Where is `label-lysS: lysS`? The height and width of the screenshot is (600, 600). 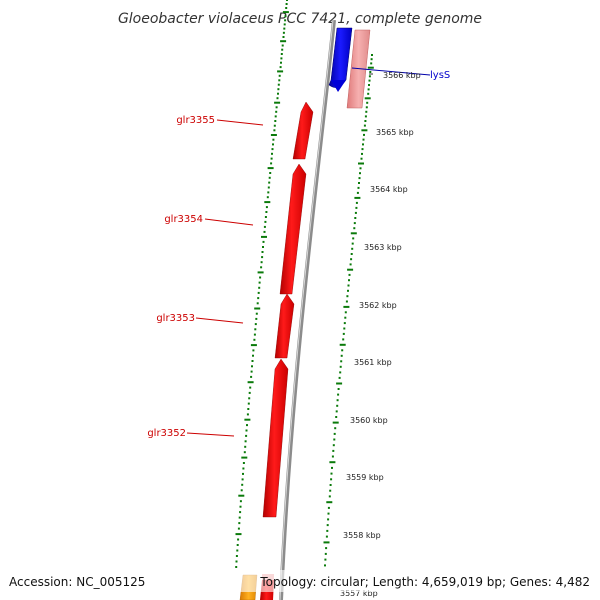 label-lysS: lysS is located at coordinates (440, 75).